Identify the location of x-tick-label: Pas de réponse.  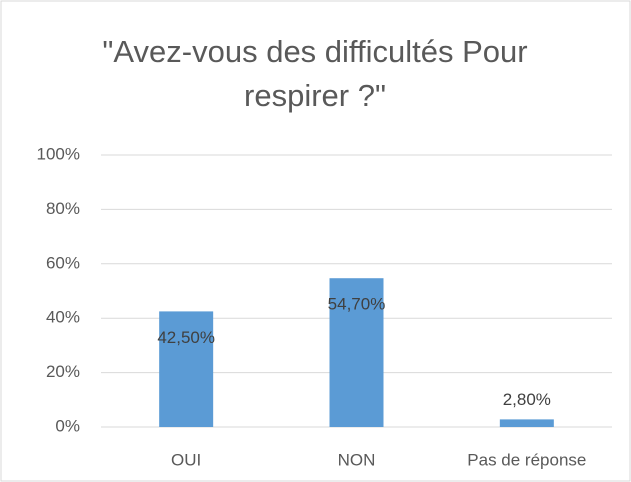
(526, 459).